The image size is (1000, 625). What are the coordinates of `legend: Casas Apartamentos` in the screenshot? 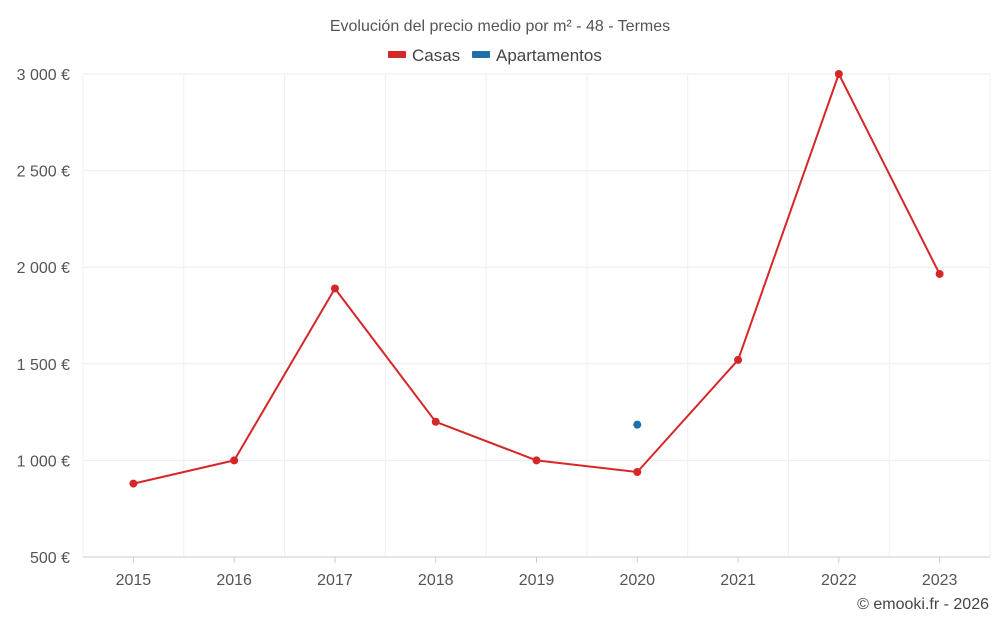 It's located at (495, 55).